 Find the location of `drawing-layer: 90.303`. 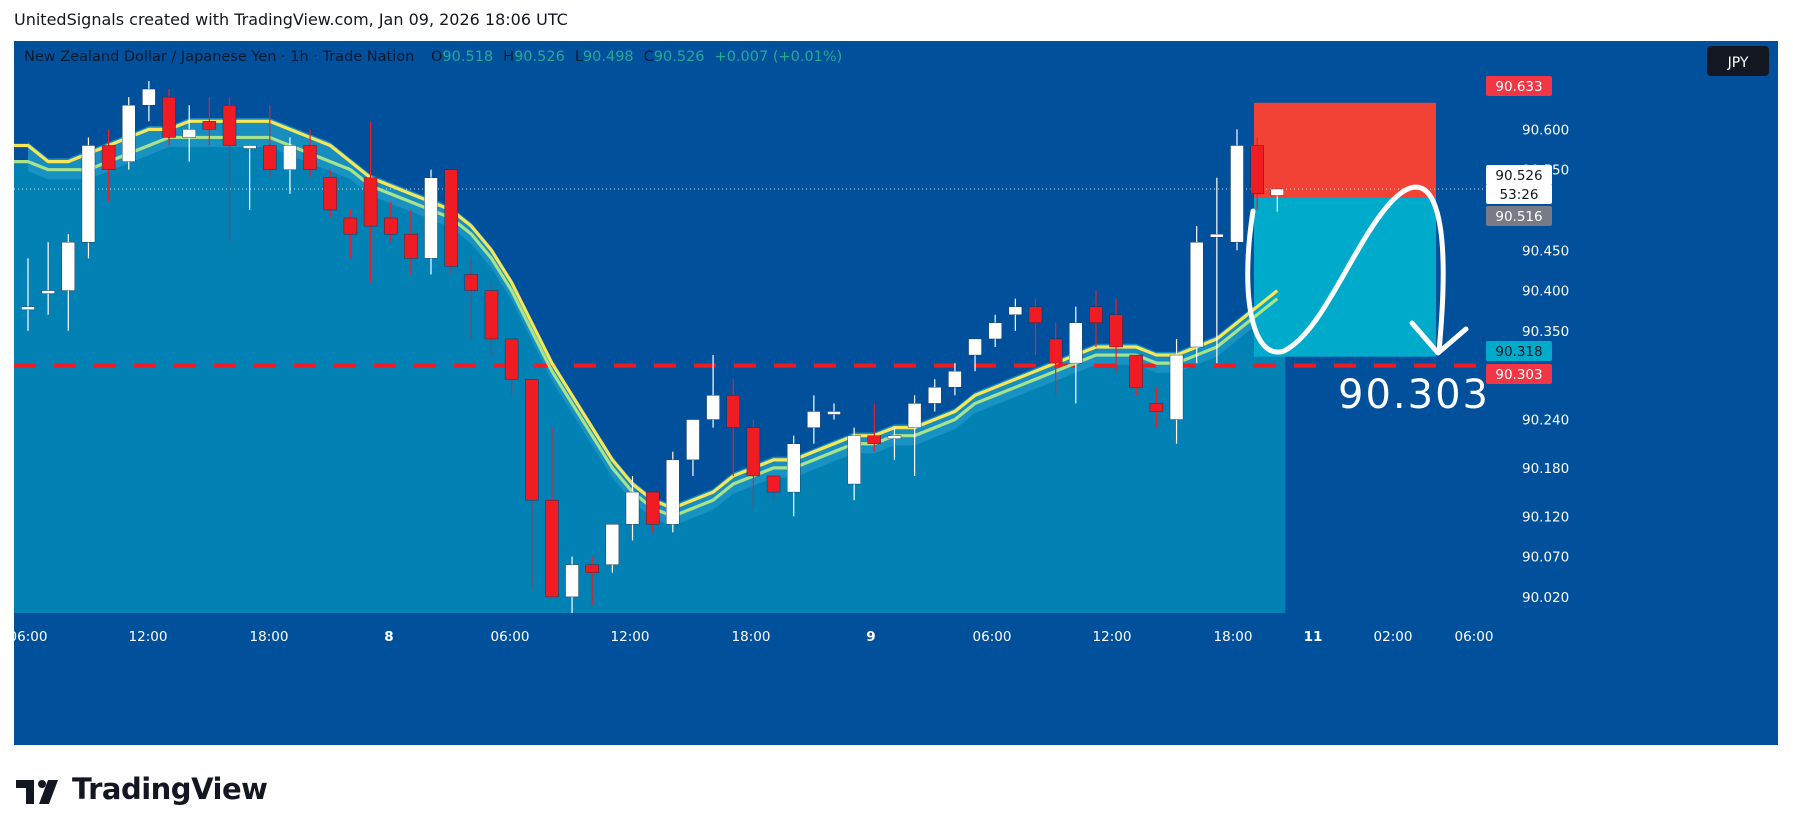

drawing-layer: 90.303 is located at coordinates (1367, 301).